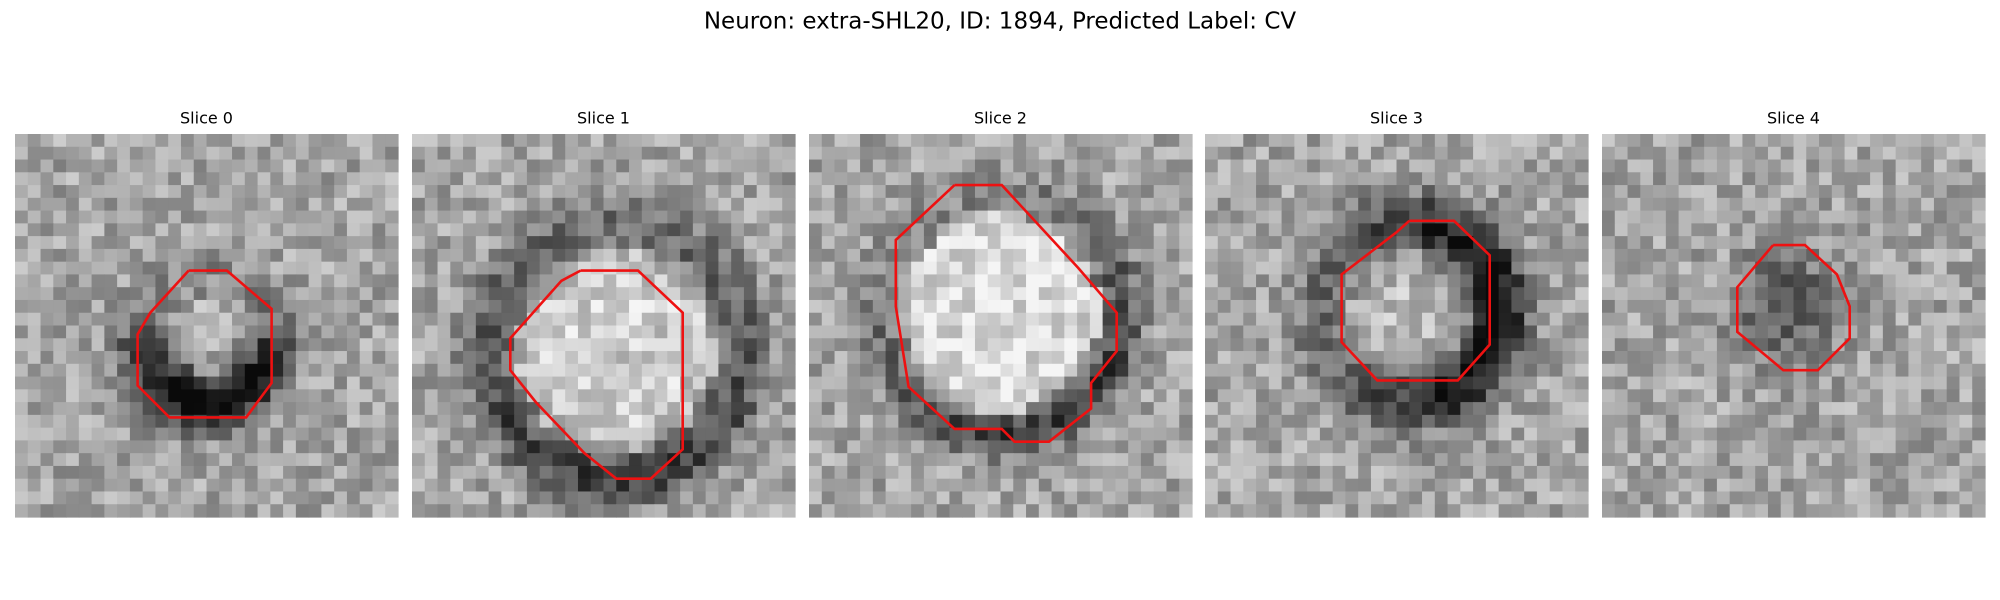 The width and height of the screenshot is (2000, 600). Describe the element at coordinates (1793, 118) in the screenshot. I see `panel-title: Slice 4` at that location.